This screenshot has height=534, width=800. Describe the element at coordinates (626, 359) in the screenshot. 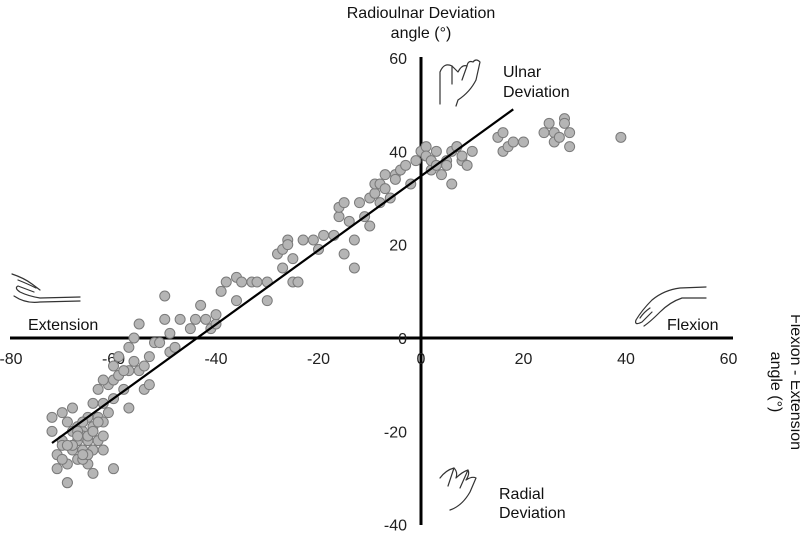

I see `x-tick-label: 40` at that location.